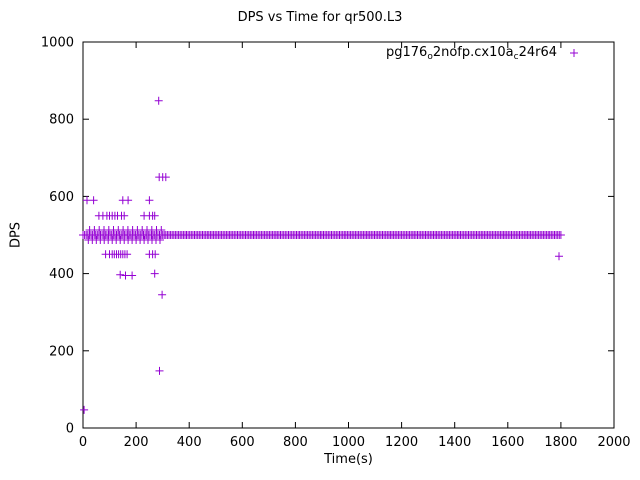  Describe the element at coordinates (136, 442) in the screenshot. I see `x-tick-label: 200` at that location.